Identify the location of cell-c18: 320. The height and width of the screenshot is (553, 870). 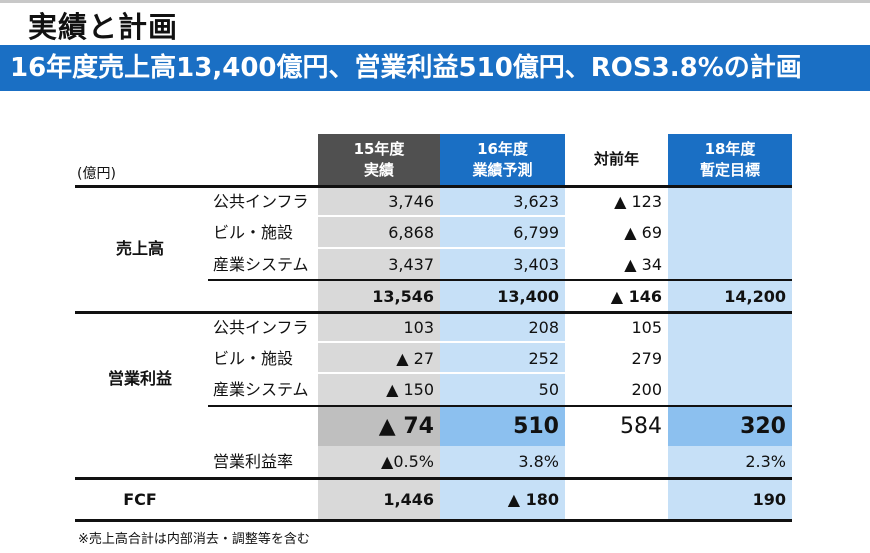
(763, 426).